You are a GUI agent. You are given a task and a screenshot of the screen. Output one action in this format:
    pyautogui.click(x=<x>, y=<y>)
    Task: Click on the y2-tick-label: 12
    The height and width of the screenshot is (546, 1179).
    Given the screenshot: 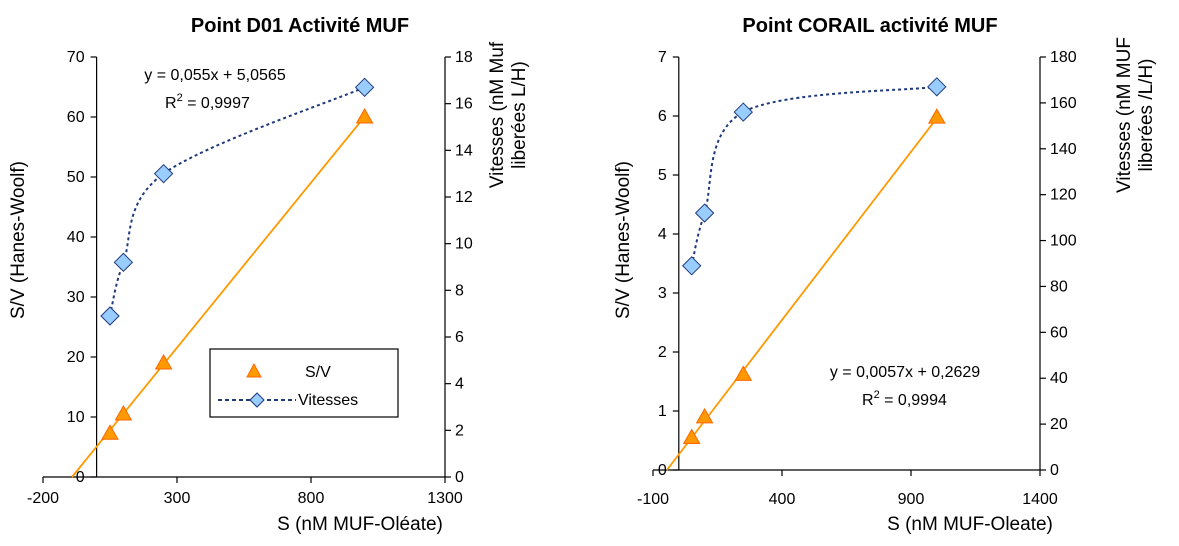 What is the action you would take?
    pyautogui.click(x=464, y=197)
    